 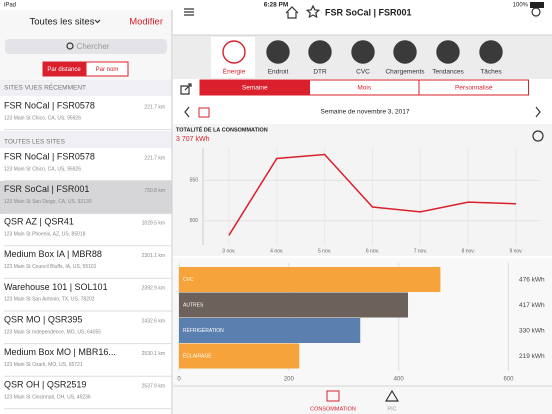 What do you see at coordinates (532, 356) in the screenshot?
I see `value-label: 219 kWh` at bounding box center [532, 356].